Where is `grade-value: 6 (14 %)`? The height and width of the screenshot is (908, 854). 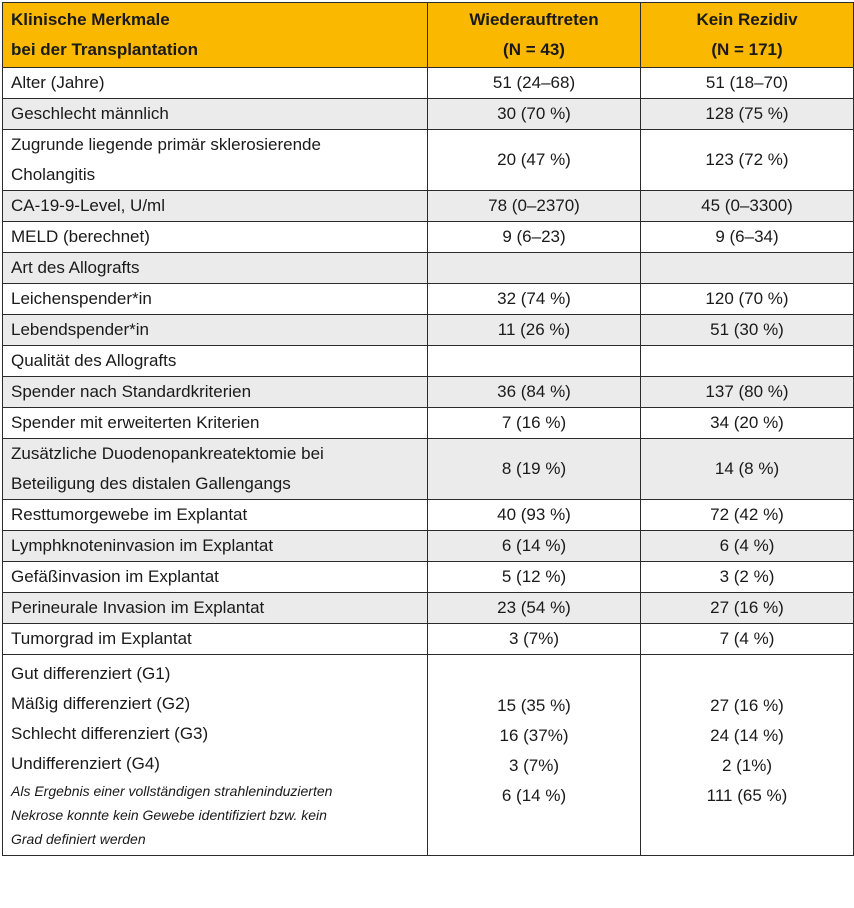
grade-value: 6 (14 %) is located at coordinates (534, 795).